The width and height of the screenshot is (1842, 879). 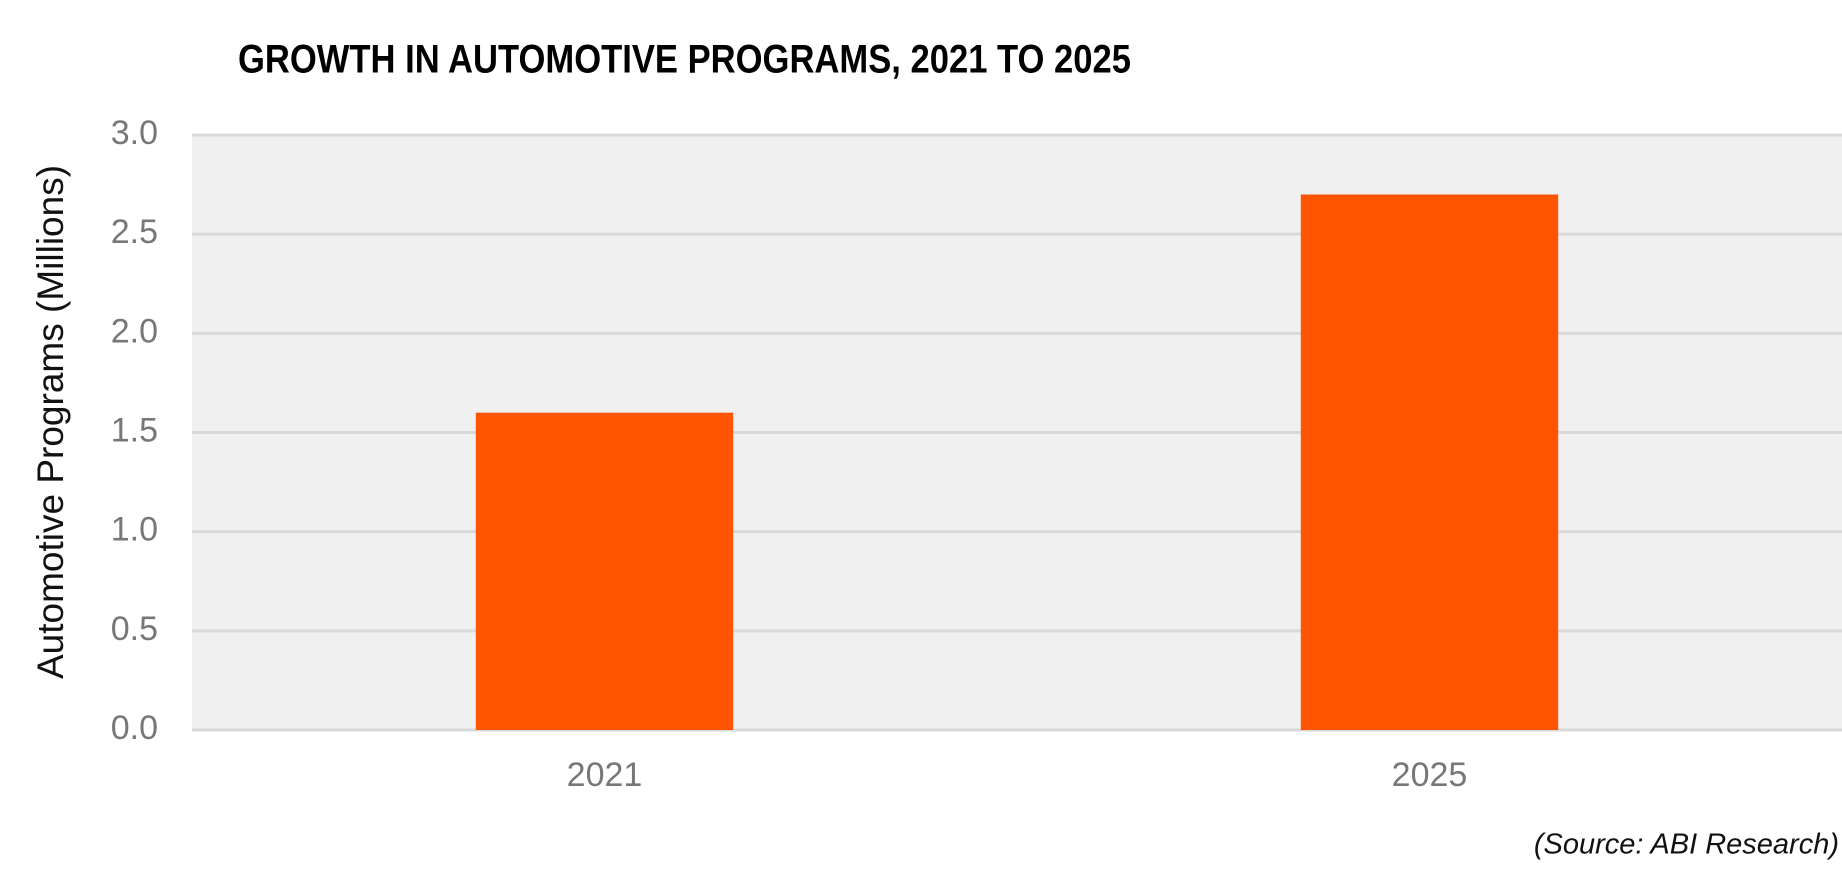 What do you see at coordinates (134, 331) in the screenshot?
I see `y-tick-label: 2.0` at bounding box center [134, 331].